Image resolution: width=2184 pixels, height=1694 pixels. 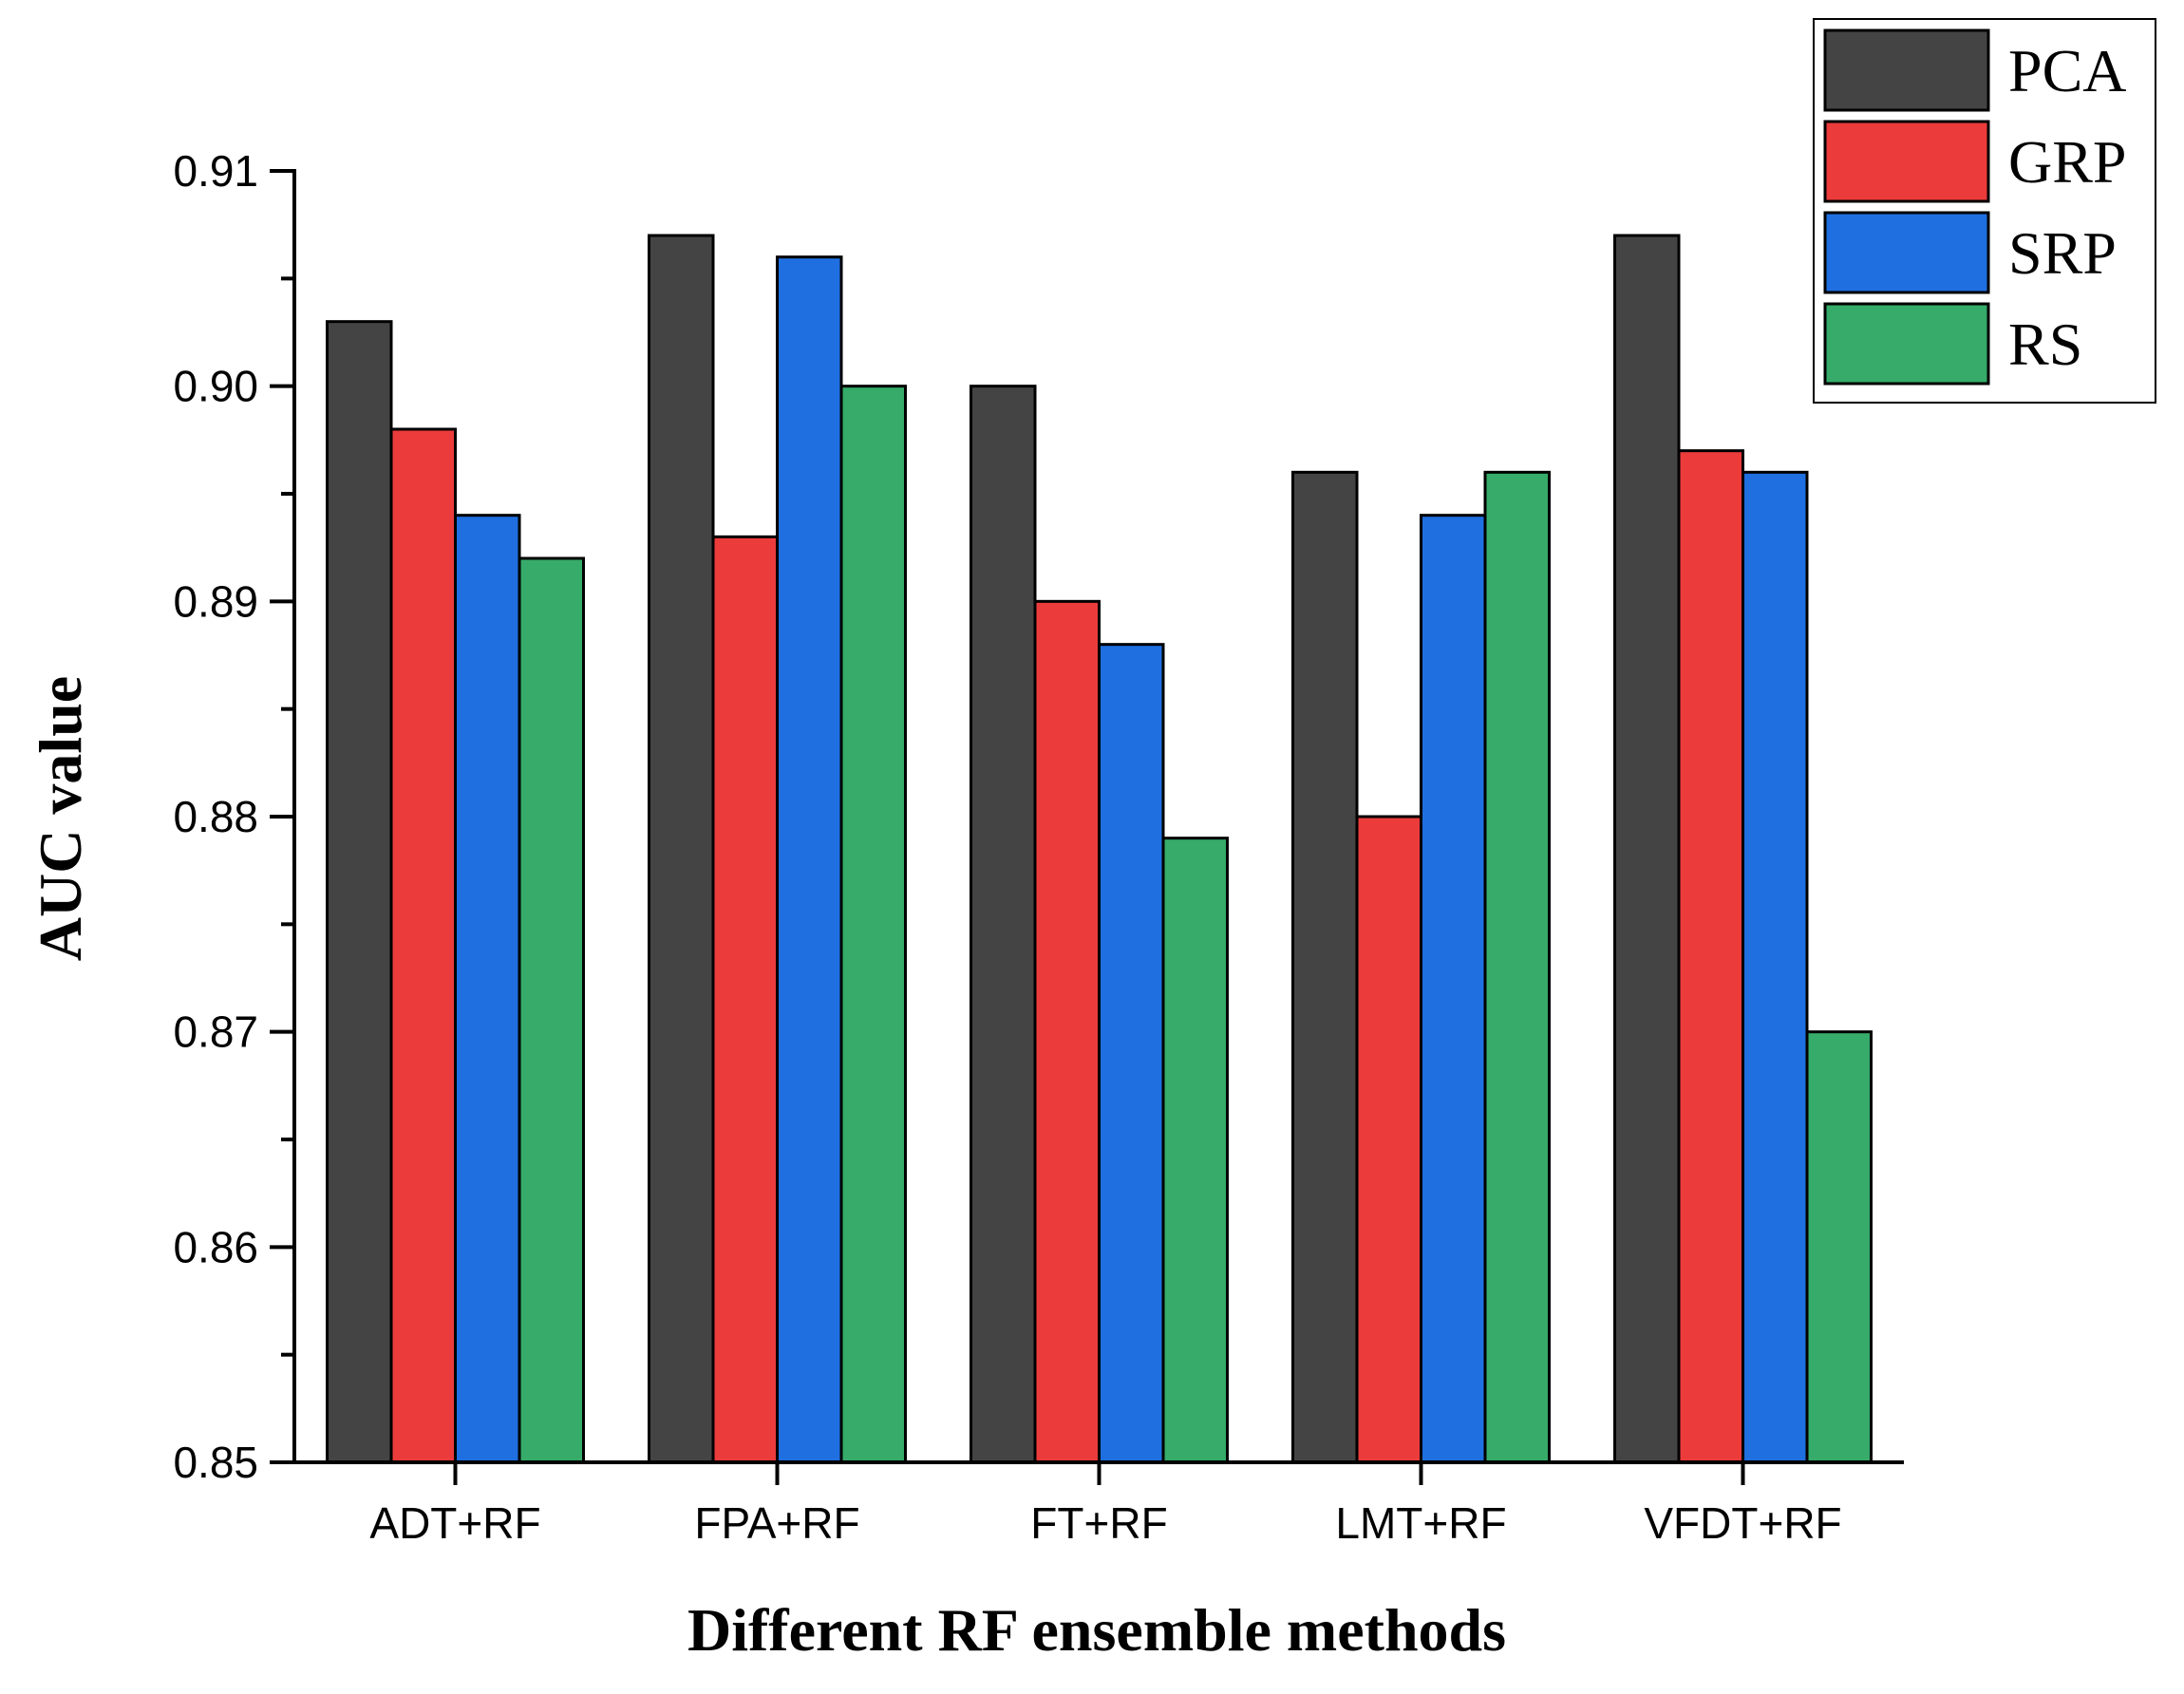 I want to click on x-ticks-group: ADT+RF FPA+RF FT+RF LMT+RF VFDT+RF, so click(x=1105, y=1505).